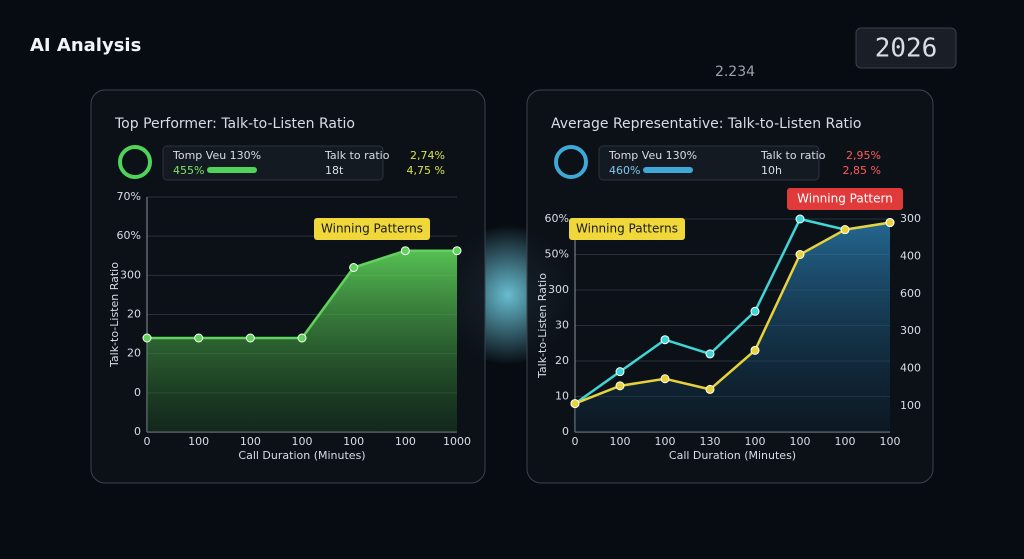 Image resolution: width=1024 pixels, height=559 pixels. Describe the element at coordinates (735, 72) in the screenshot. I see `stat: 2.234` at that location.